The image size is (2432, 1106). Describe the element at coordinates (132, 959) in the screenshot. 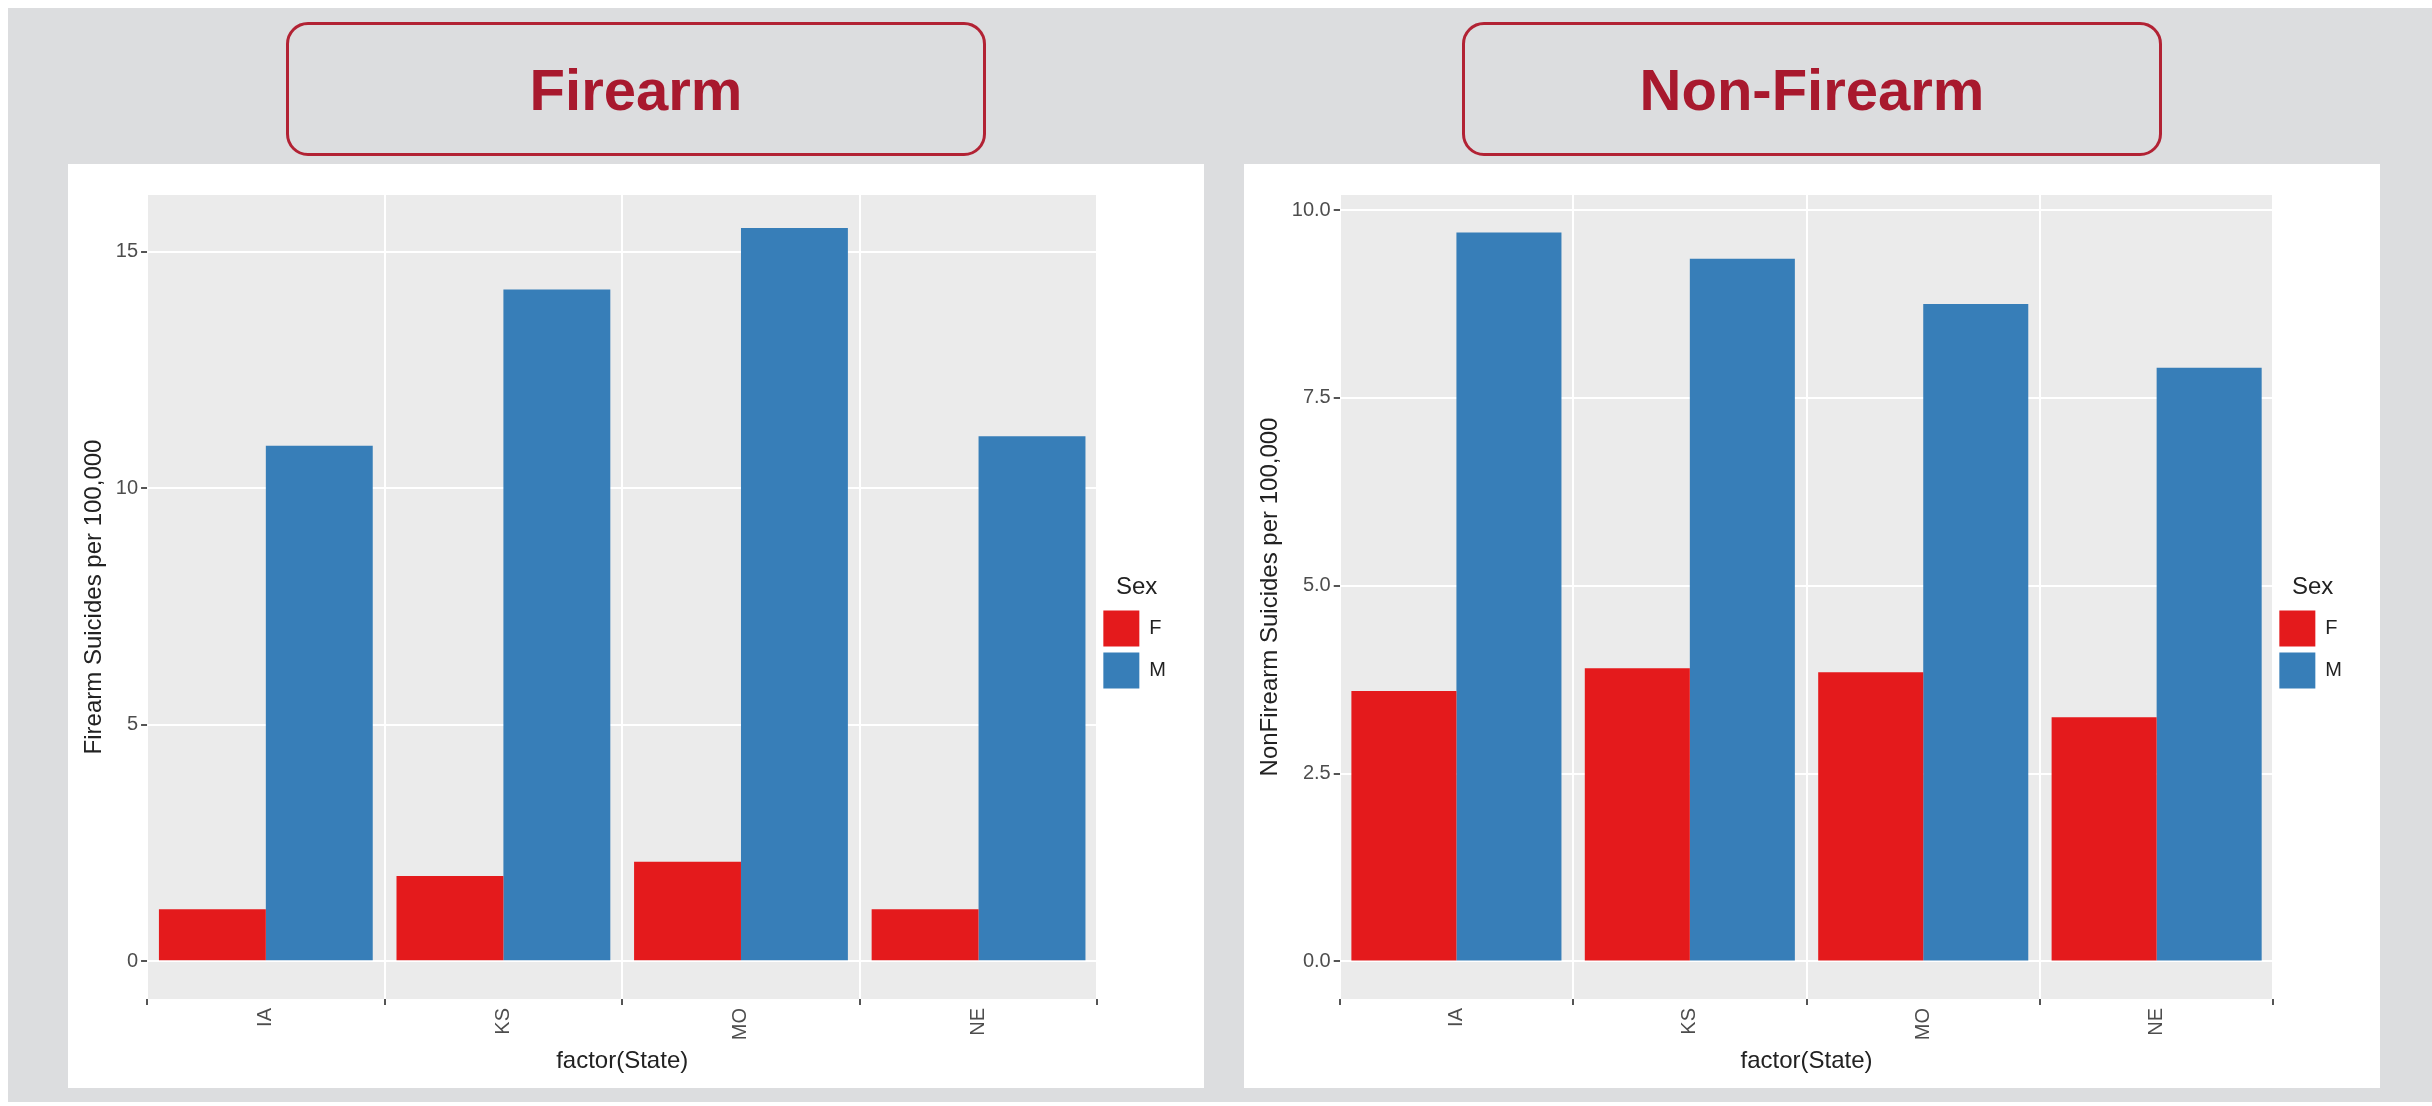

I see `y-tick-label: 0` at that location.